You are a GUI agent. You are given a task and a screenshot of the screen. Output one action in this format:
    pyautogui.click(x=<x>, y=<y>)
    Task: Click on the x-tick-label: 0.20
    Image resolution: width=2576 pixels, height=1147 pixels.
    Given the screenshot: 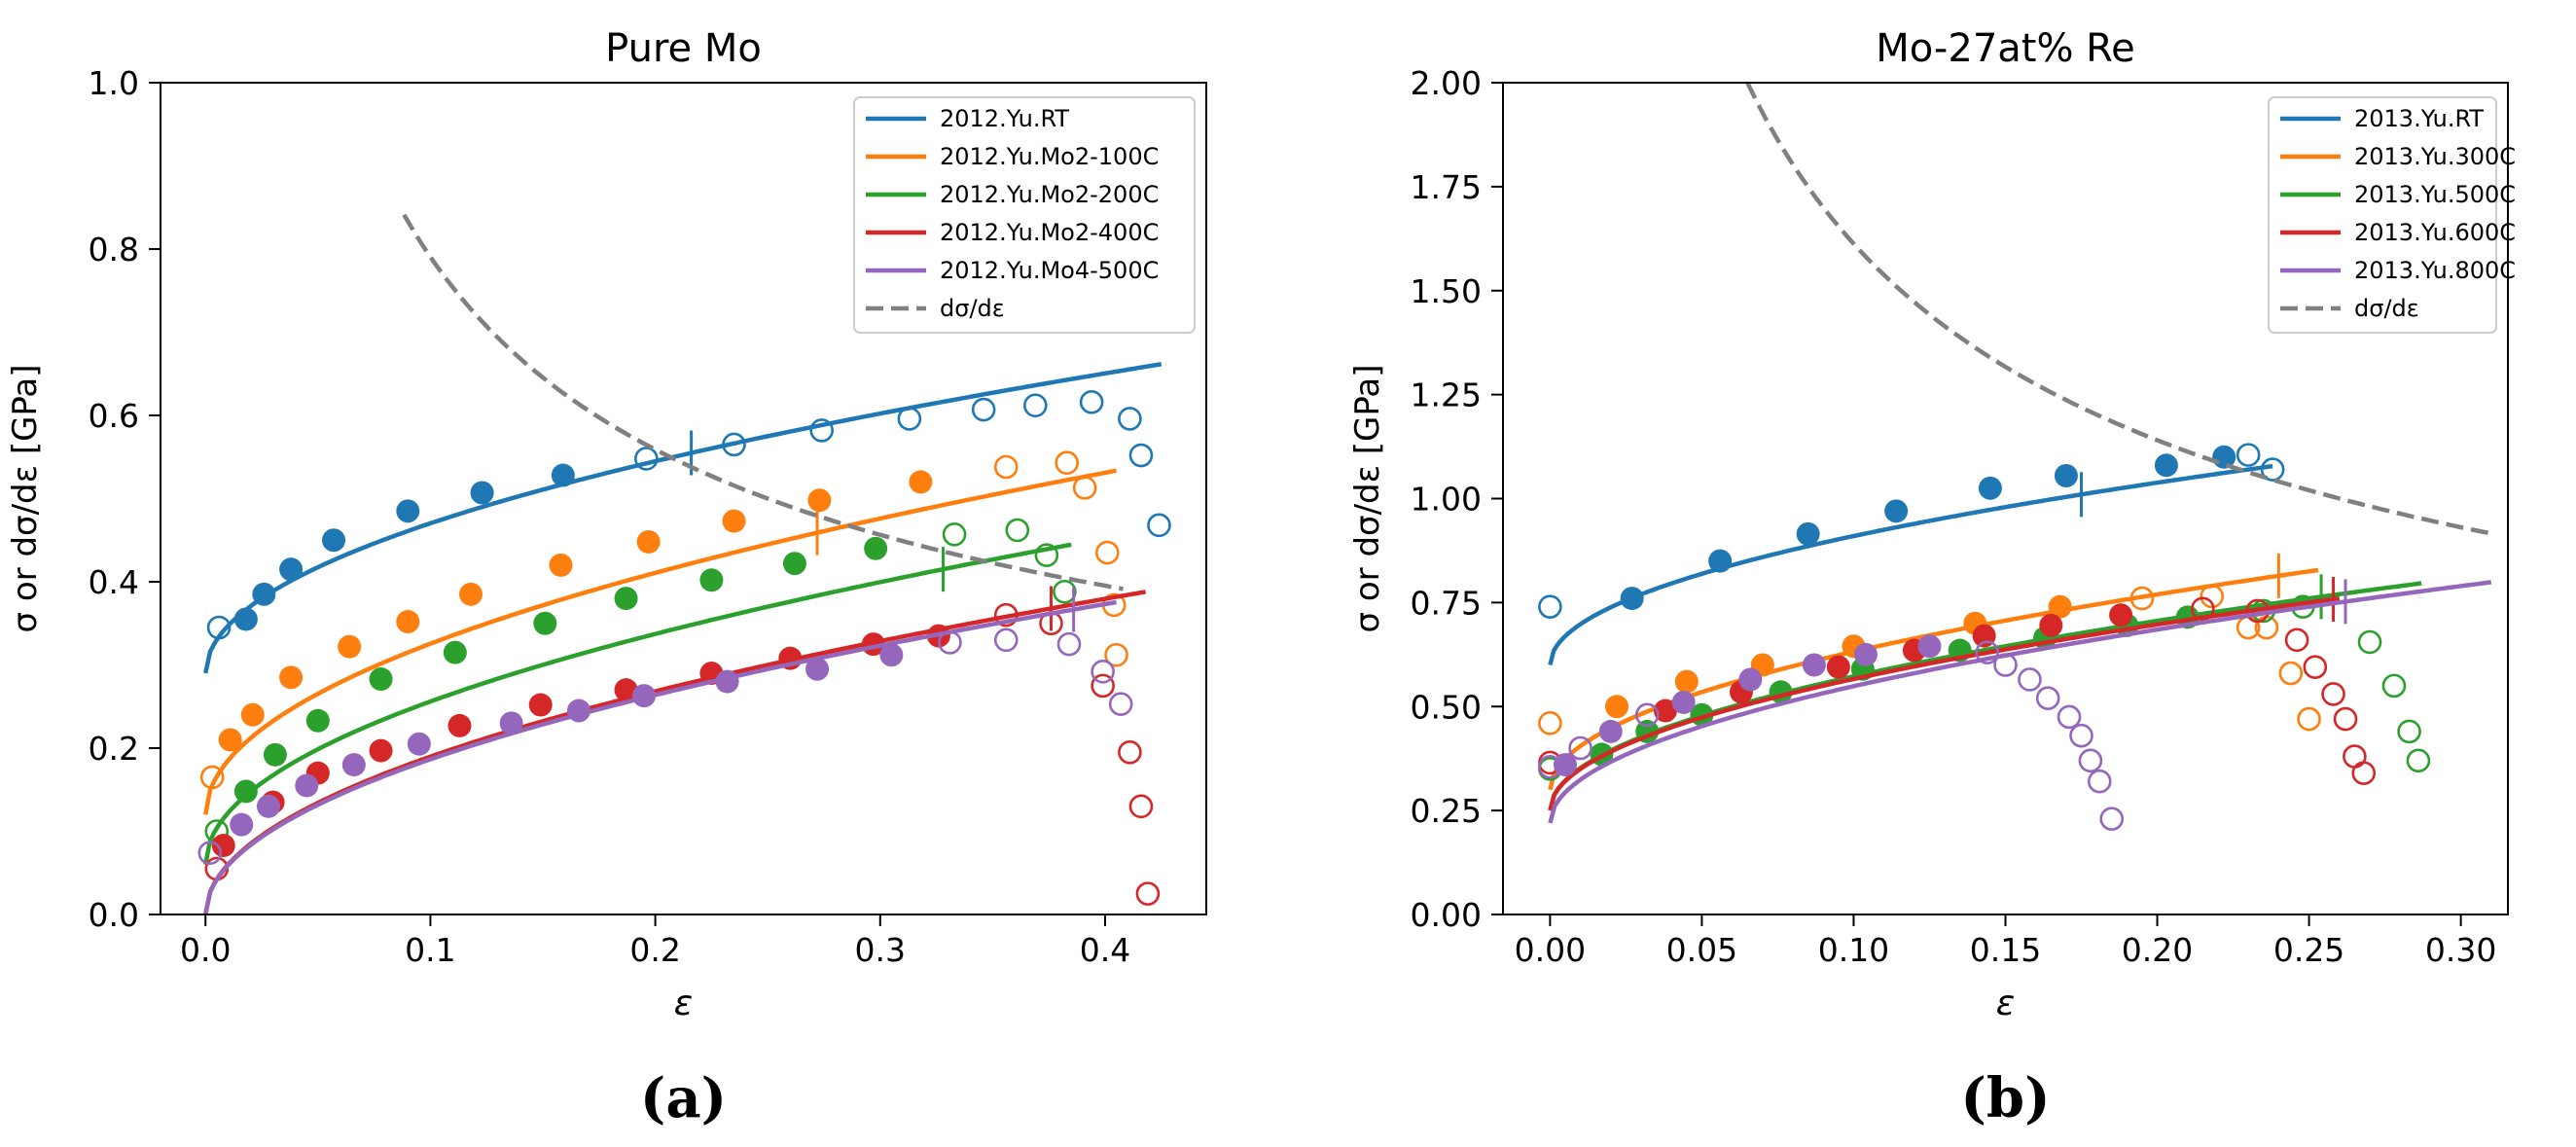 What is the action you would take?
    pyautogui.click(x=2157, y=950)
    